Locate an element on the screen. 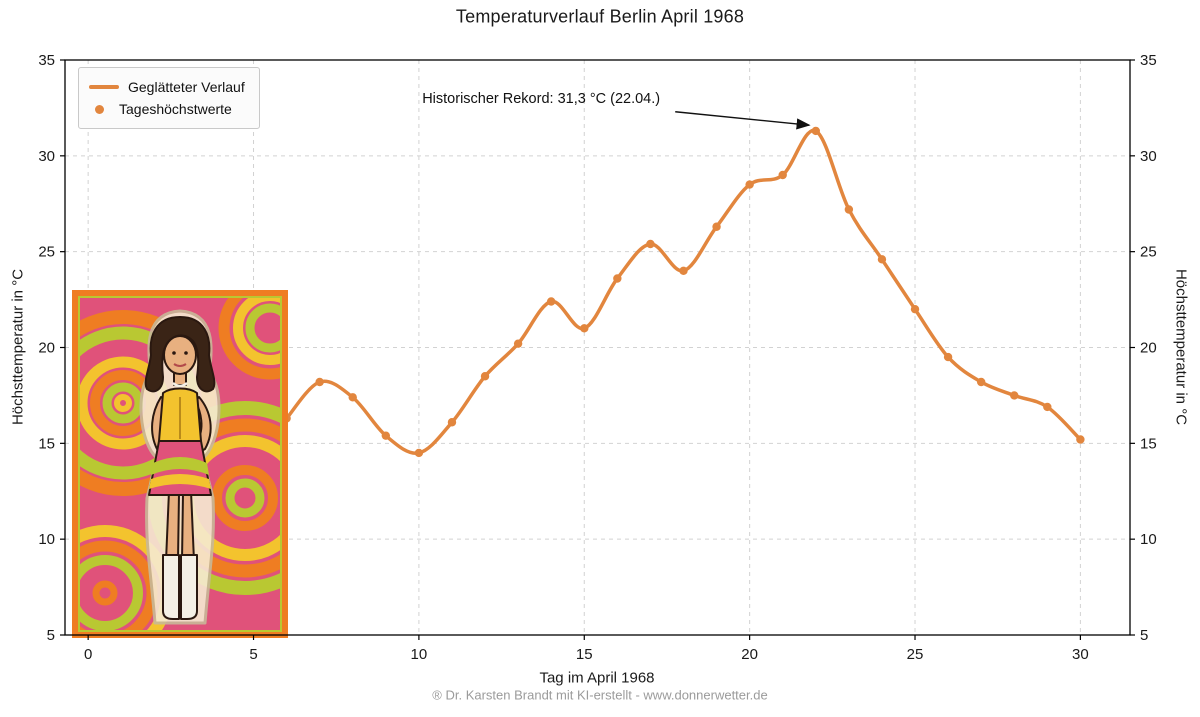 The image size is (1200, 717). x-tick-label: 20 is located at coordinates (749, 654).